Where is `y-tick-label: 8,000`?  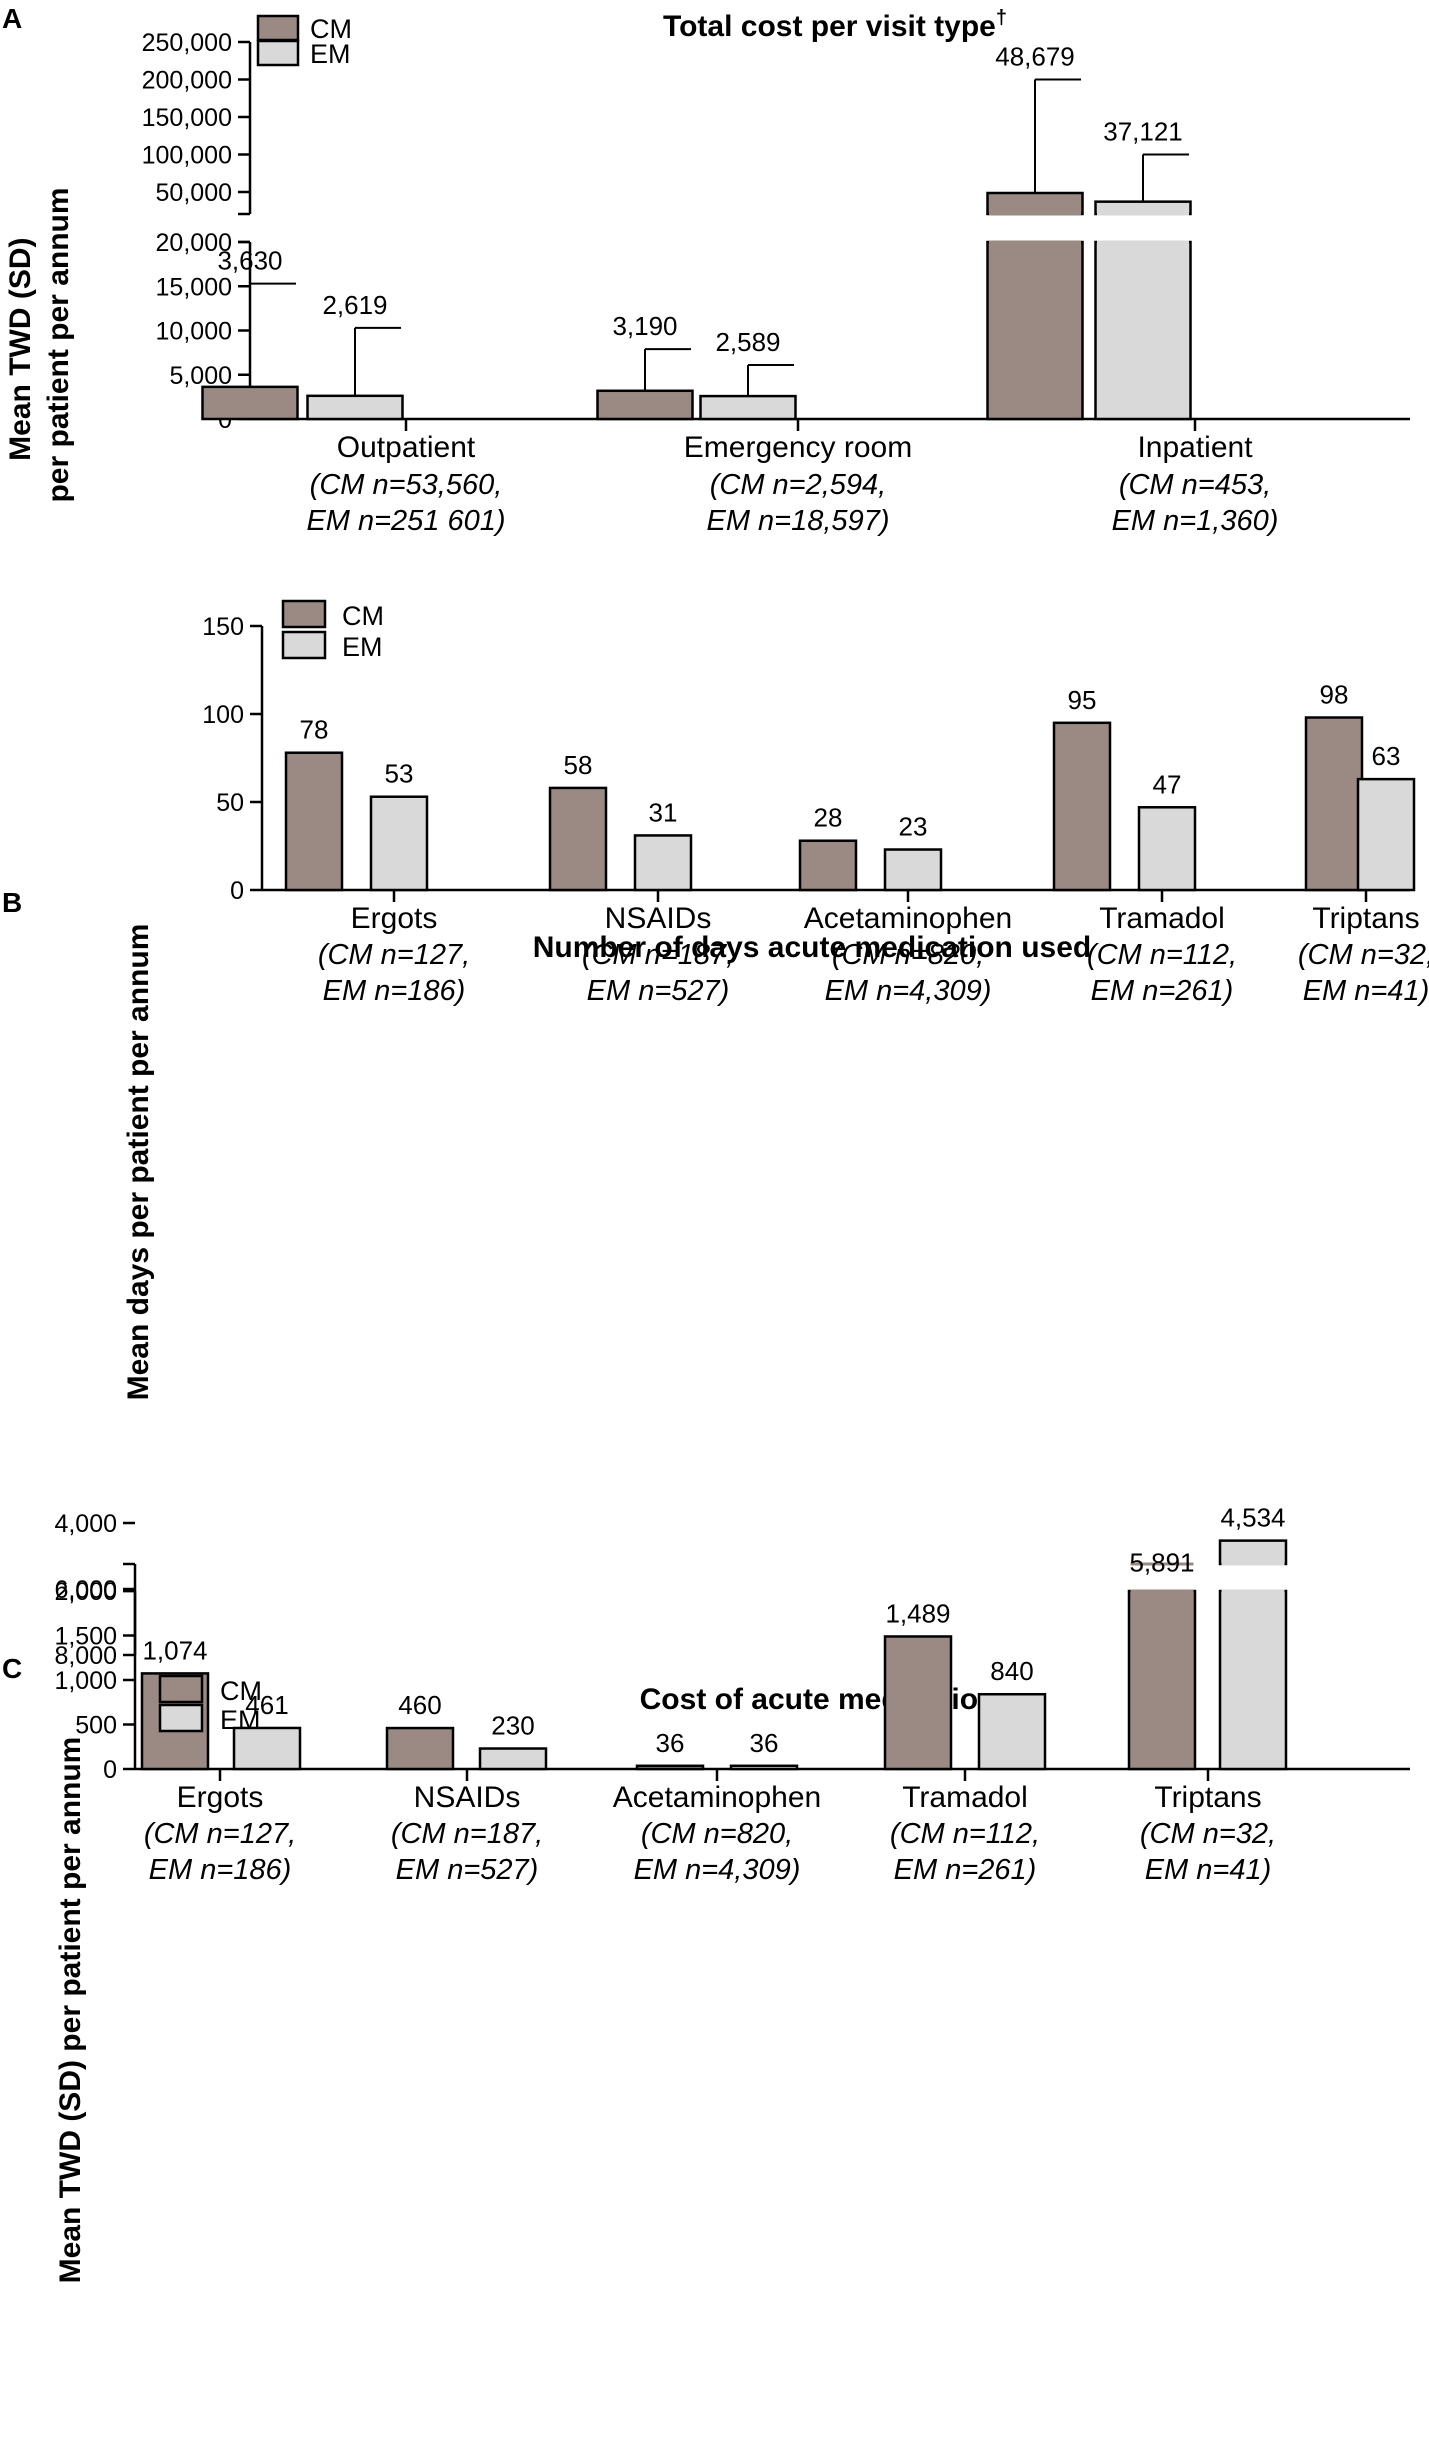 y-tick-label: 8,000 is located at coordinates (85, 1656).